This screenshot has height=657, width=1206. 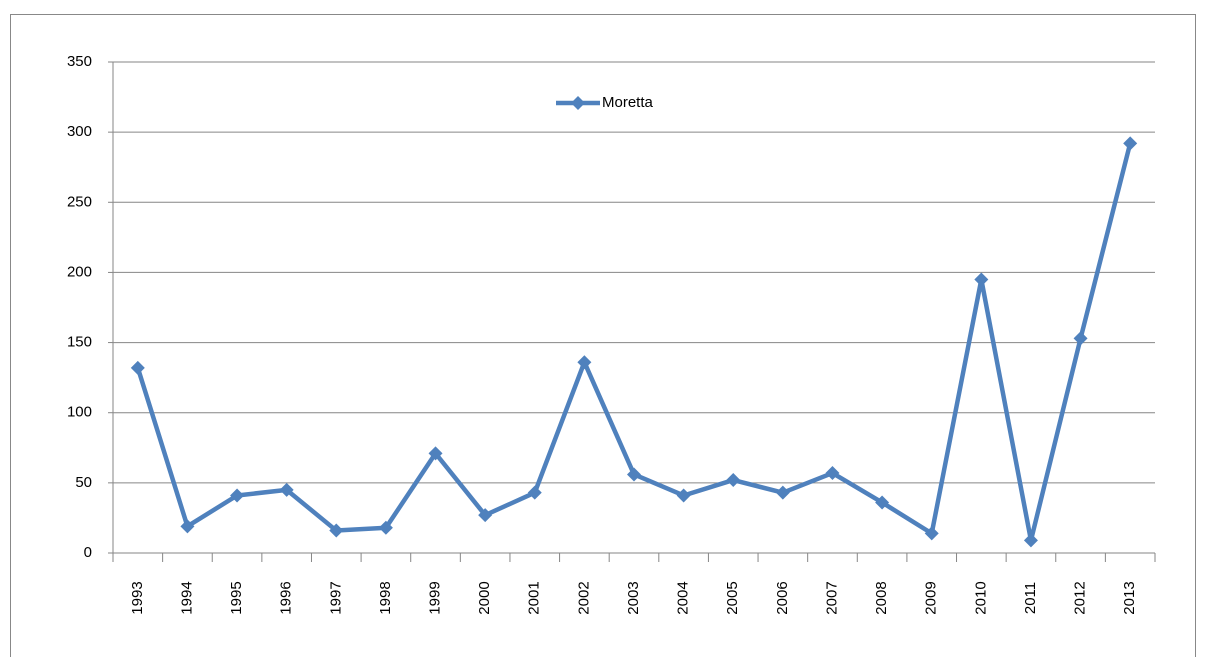 I want to click on y-tick-label: 50, so click(x=83, y=482).